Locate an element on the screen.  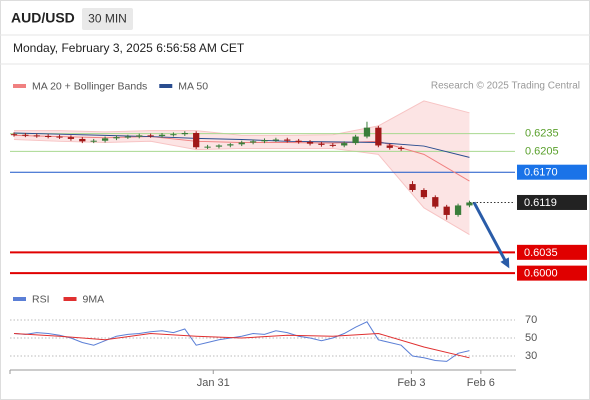
x-tick-label: Feb 6 is located at coordinates (481, 383).